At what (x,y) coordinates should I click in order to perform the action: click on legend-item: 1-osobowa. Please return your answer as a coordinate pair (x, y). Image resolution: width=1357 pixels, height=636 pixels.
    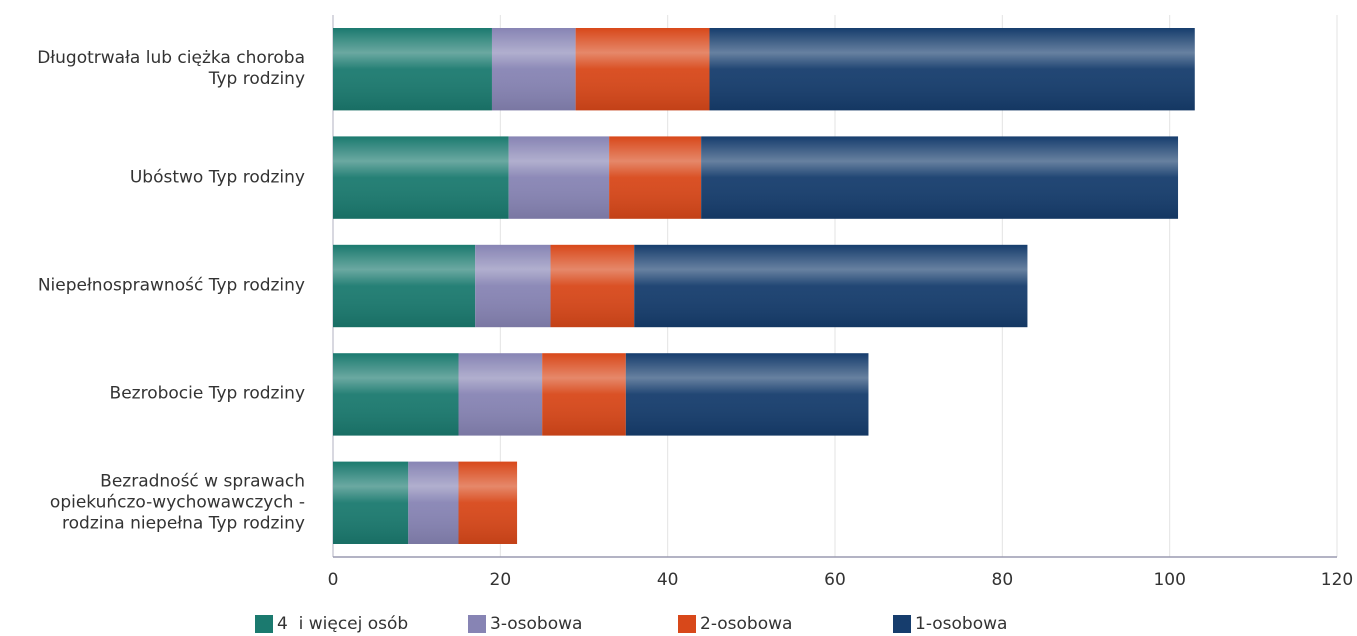
    Looking at the image, I should click on (950, 624).